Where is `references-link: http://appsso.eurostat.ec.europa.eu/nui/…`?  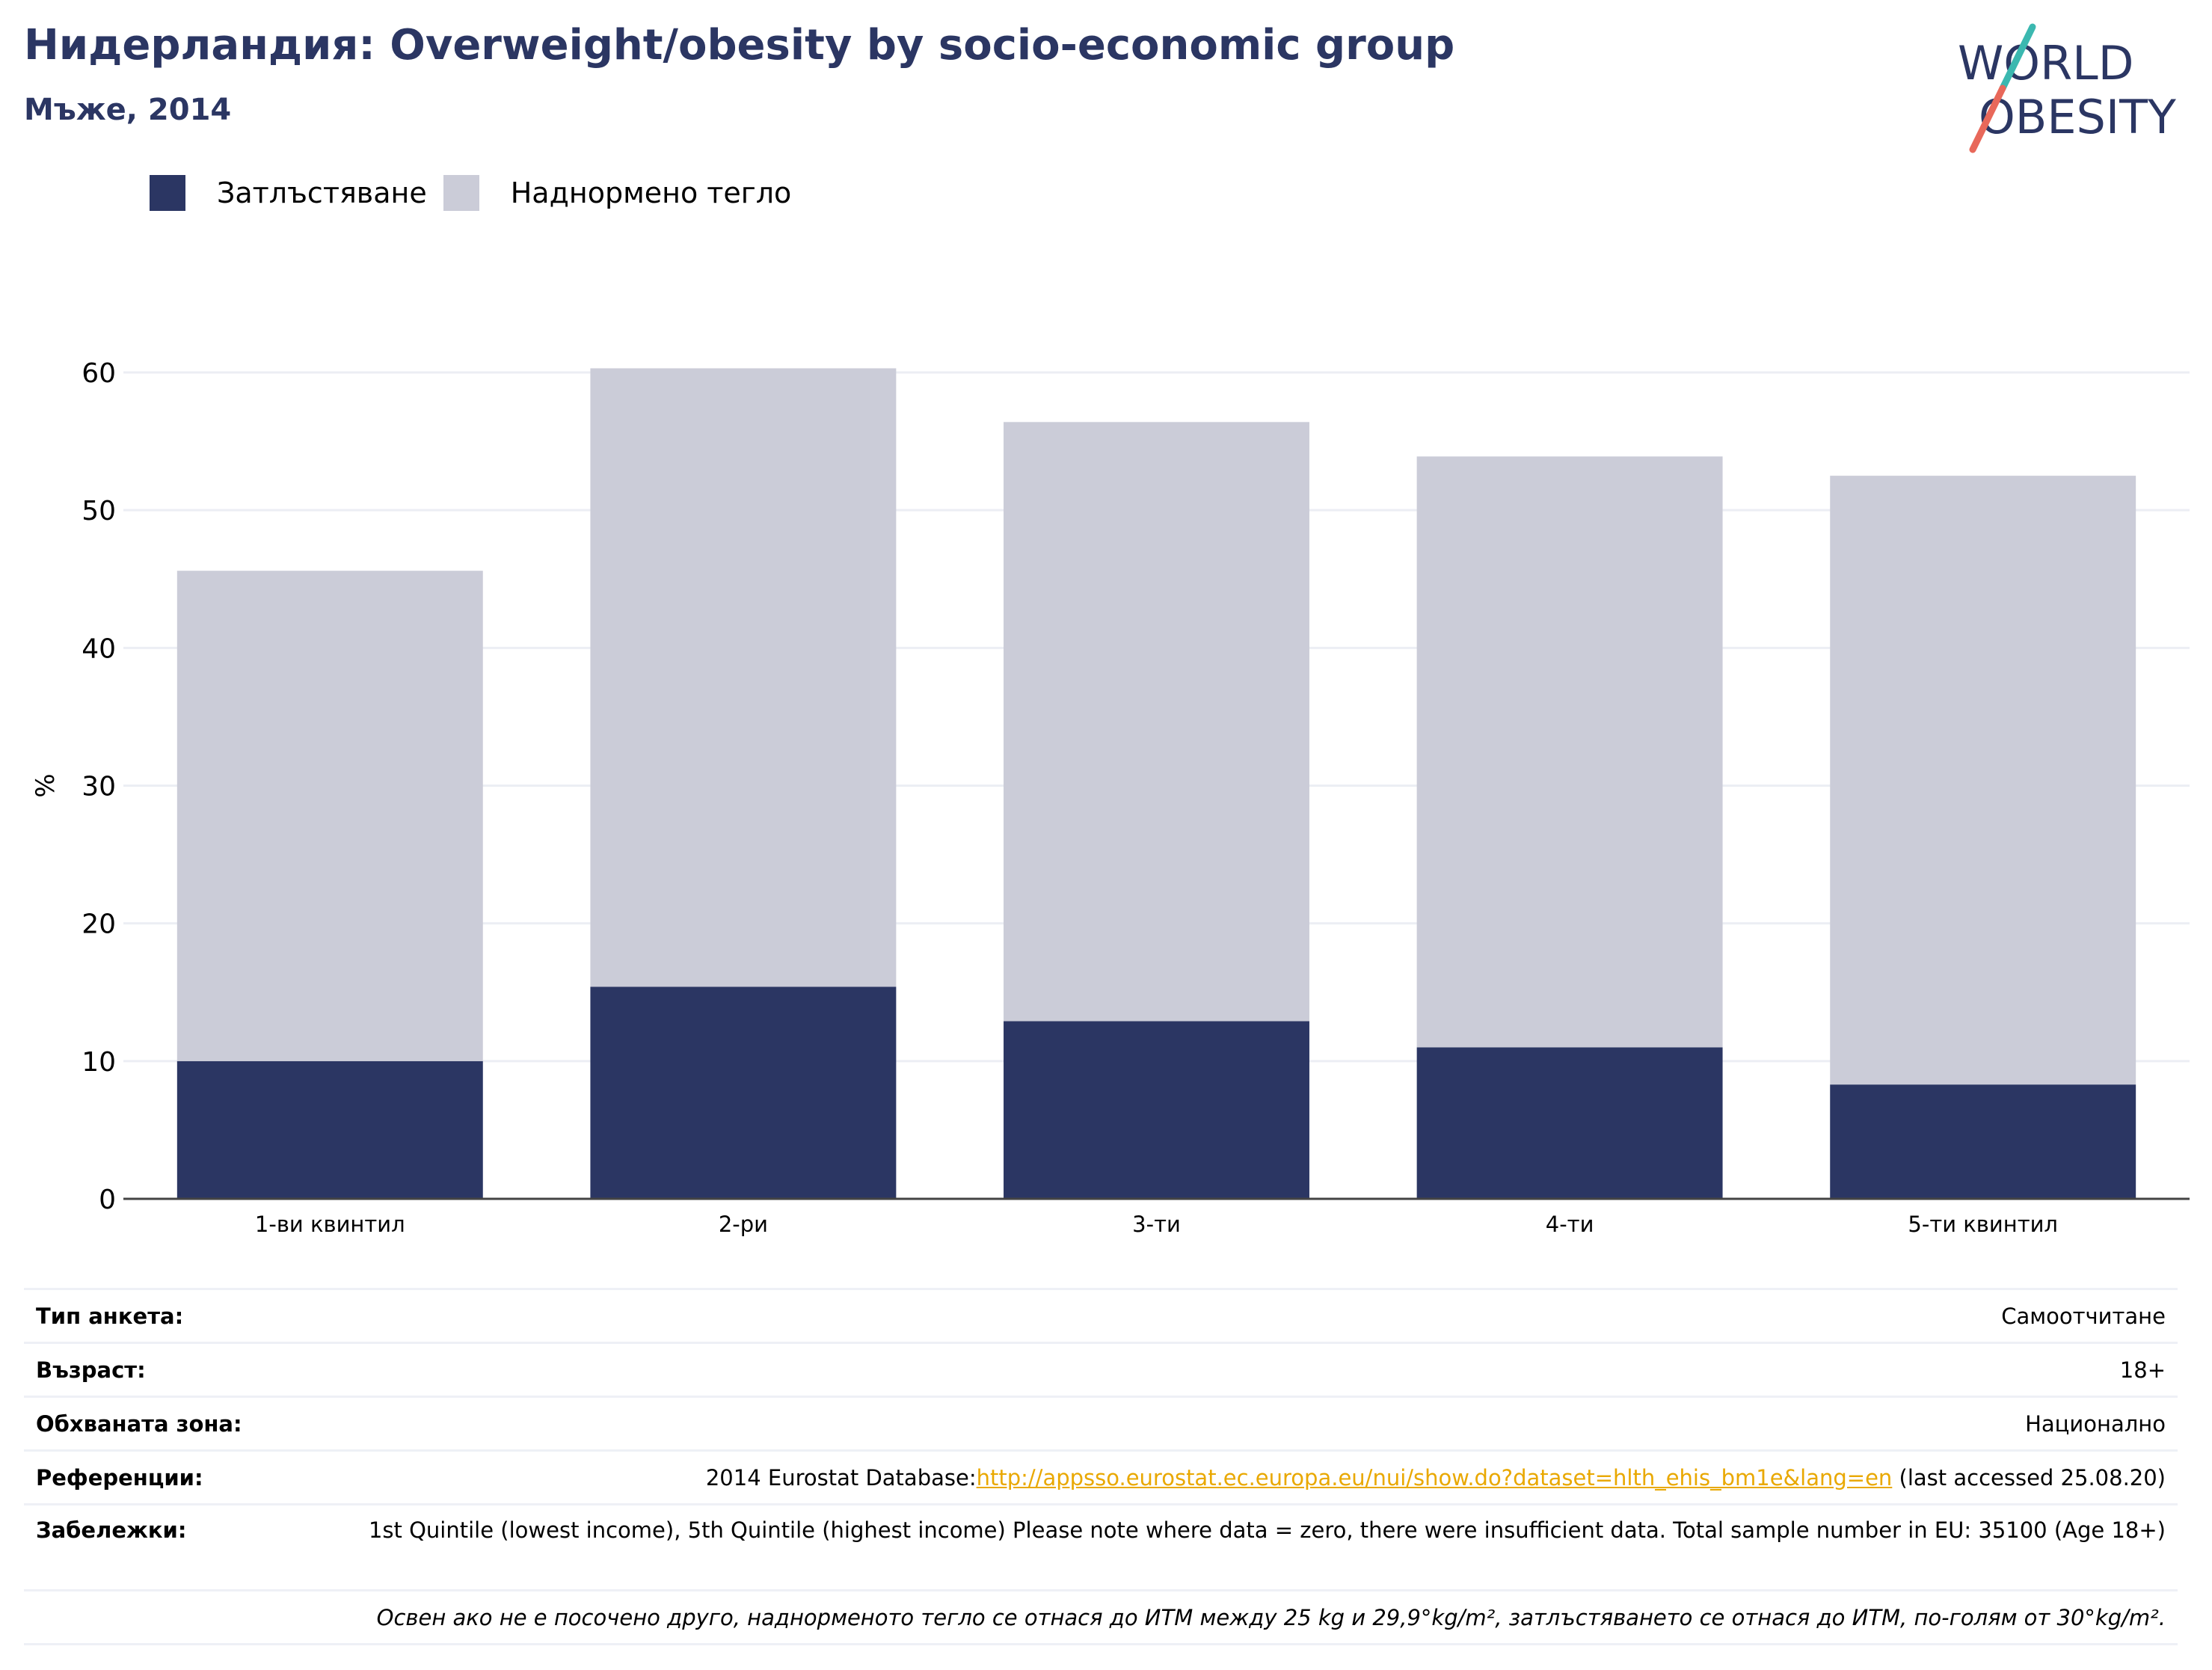
references-link: http://appsso.eurostat.ec.europa.eu/nui/… is located at coordinates (1434, 1477).